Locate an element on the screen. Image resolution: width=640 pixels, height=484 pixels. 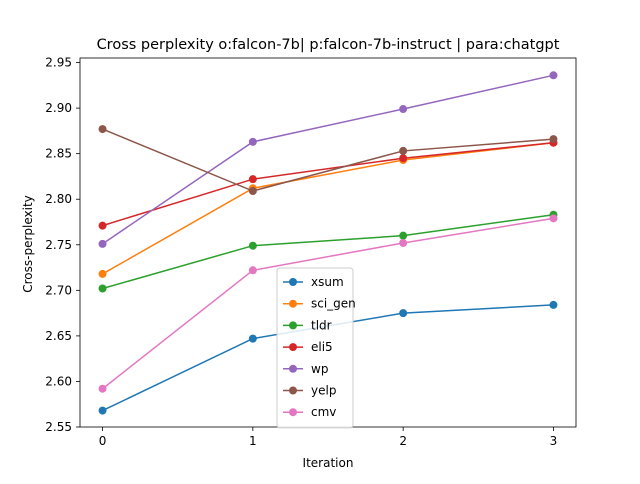
legend-item-tldr: tldr is located at coordinates (307, 325).